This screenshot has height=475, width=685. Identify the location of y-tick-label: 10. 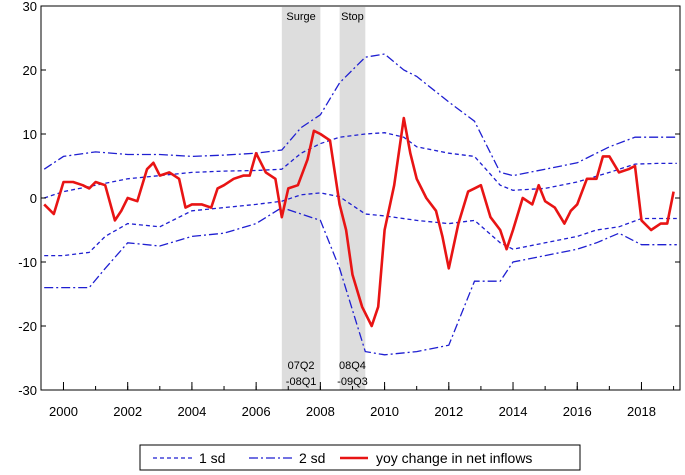
(30, 134).